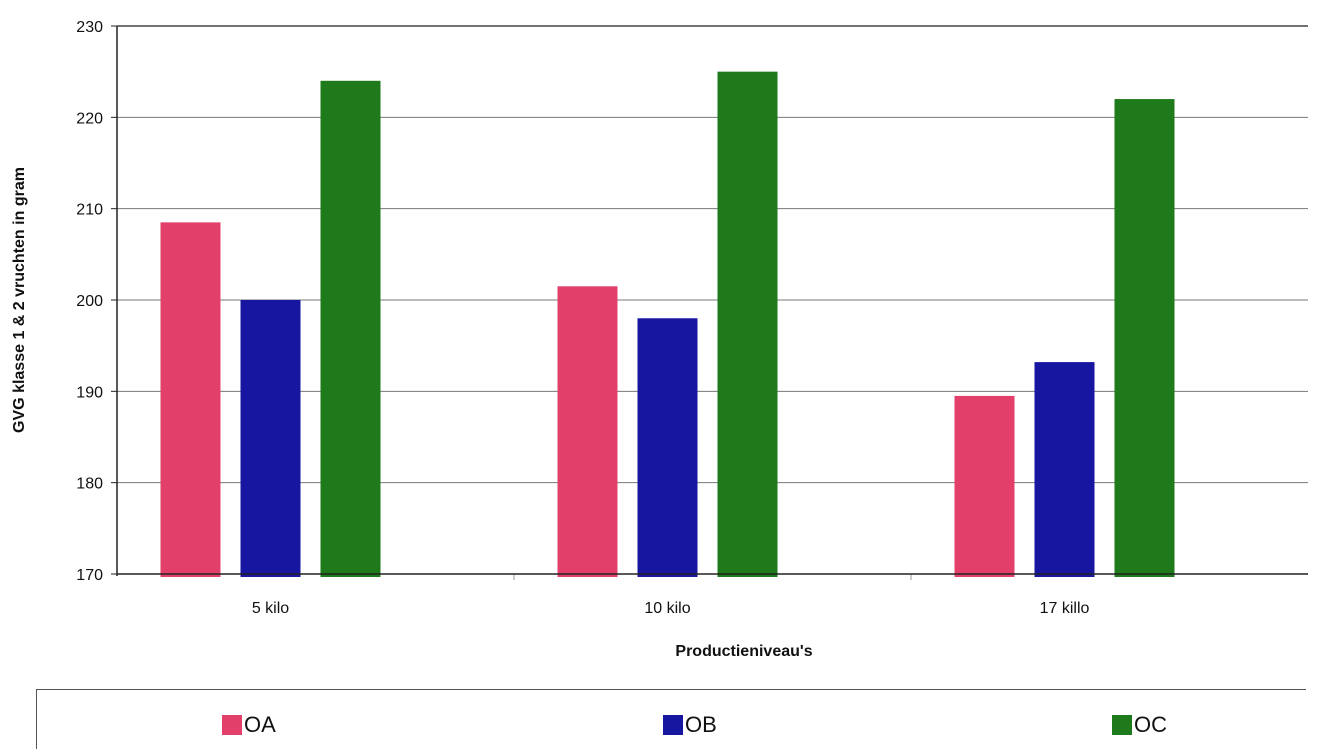  I want to click on legend-label-oa: OA, so click(260, 725).